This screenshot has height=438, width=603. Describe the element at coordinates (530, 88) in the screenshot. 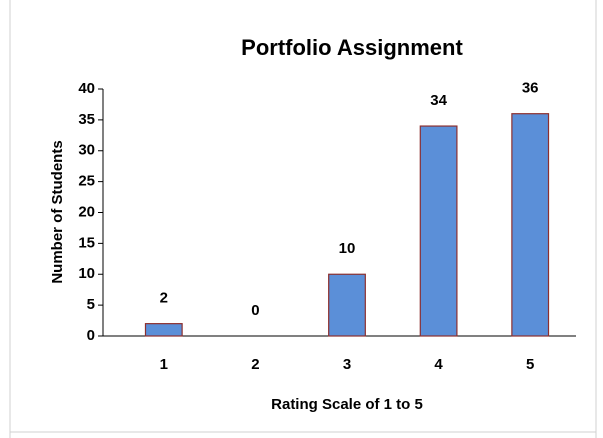

I see `data-label: 36` at that location.